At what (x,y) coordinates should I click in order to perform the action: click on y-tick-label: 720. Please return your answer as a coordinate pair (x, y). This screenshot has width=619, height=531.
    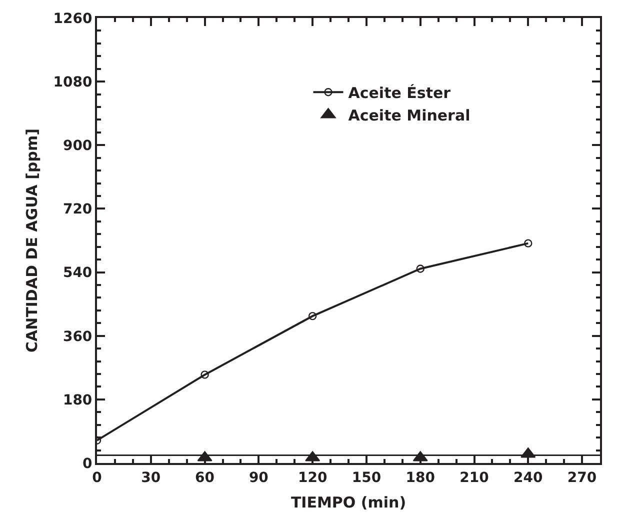
    Looking at the image, I should click on (77, 210).